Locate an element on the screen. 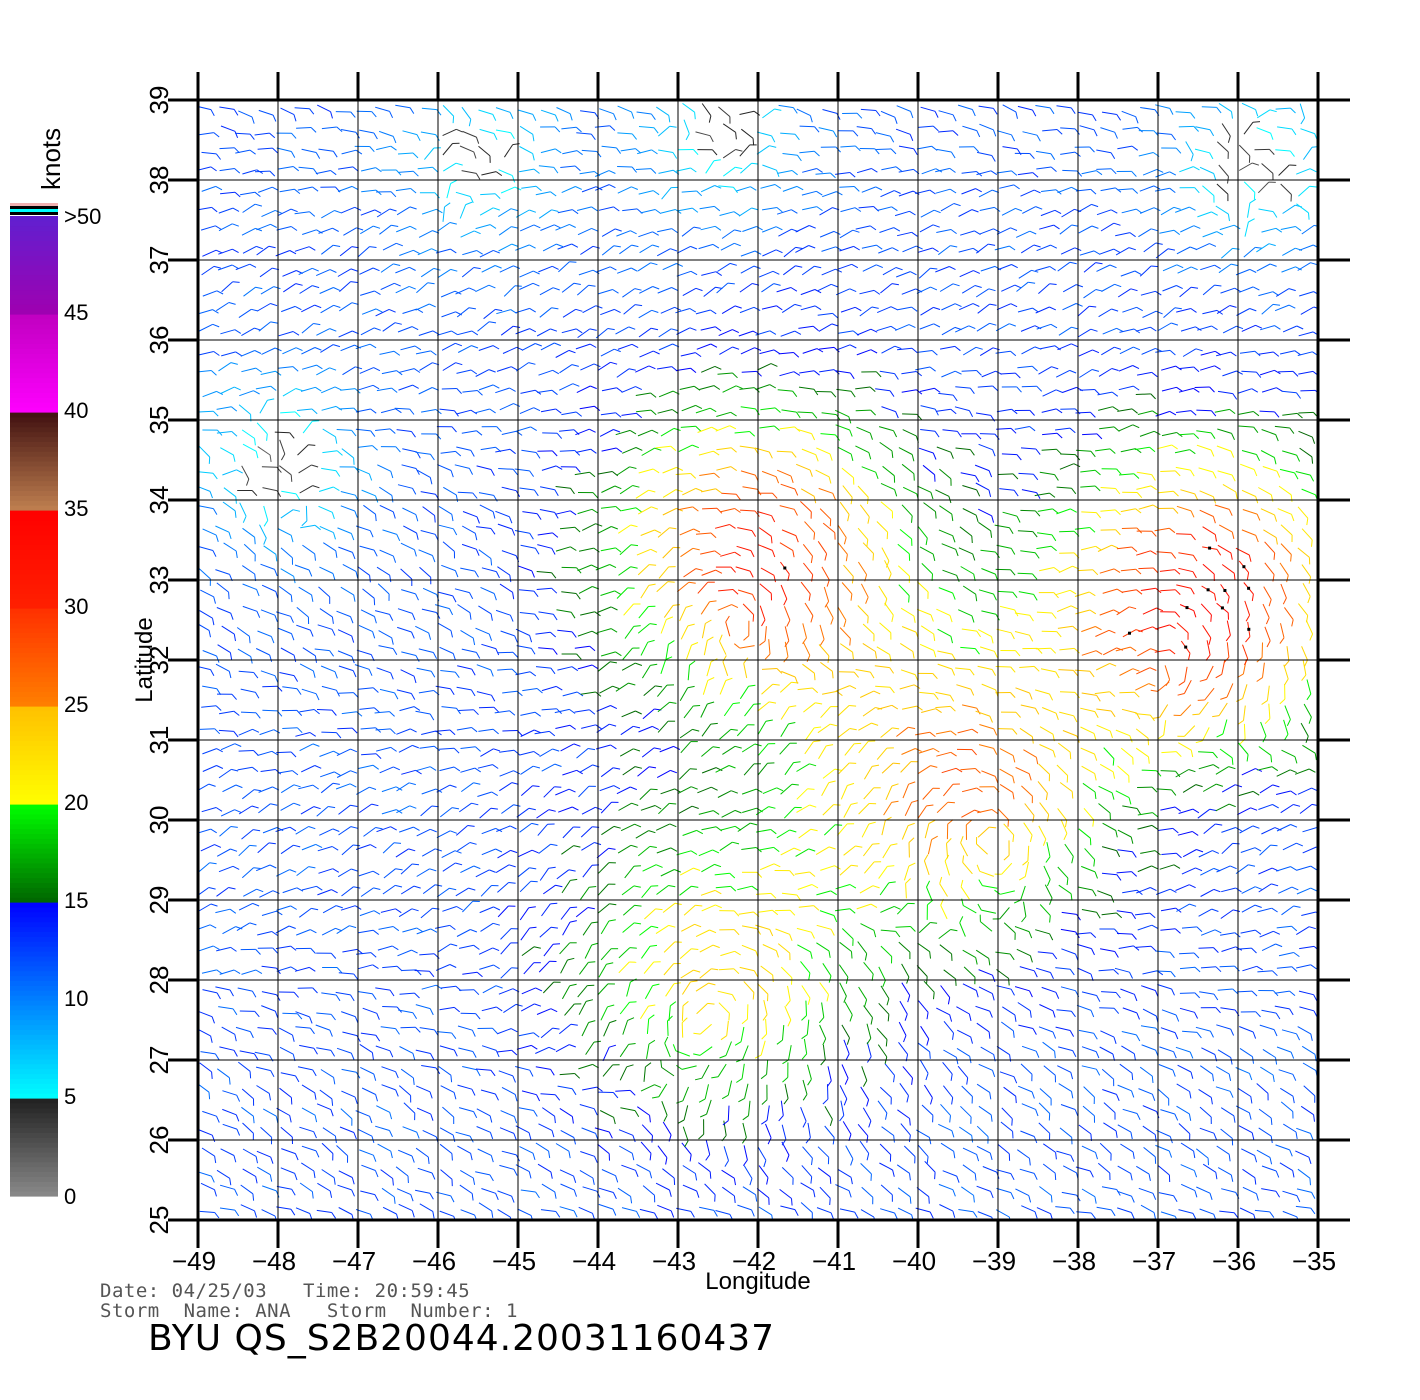 This screenshot has width=1420, height=1400. colorbar-tick-label: 45 is located at coordinates (76, 312).